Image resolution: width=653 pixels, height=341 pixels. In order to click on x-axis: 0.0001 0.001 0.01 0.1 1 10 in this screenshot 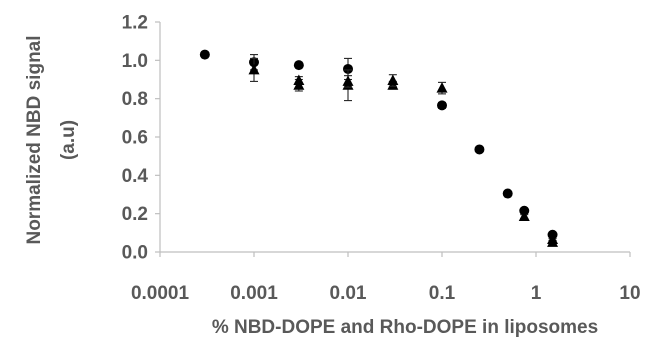, I will do `click(386, 278)`.